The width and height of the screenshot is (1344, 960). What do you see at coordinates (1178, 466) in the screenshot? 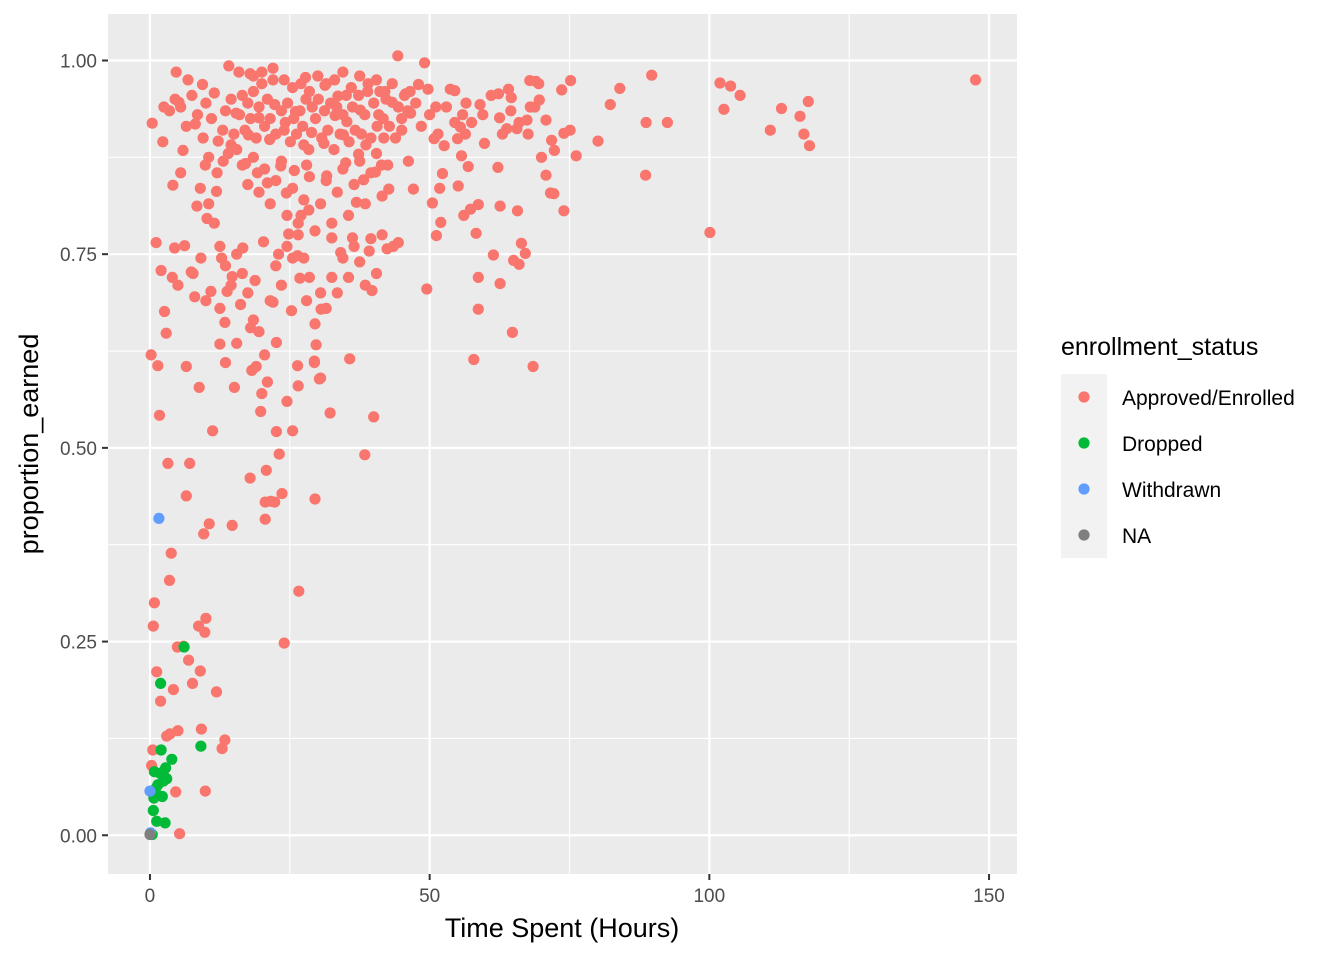
I see `legend-entries: Approved/Enrolled Dropped Withdrawn NA` at bounding box center [1178, 466].